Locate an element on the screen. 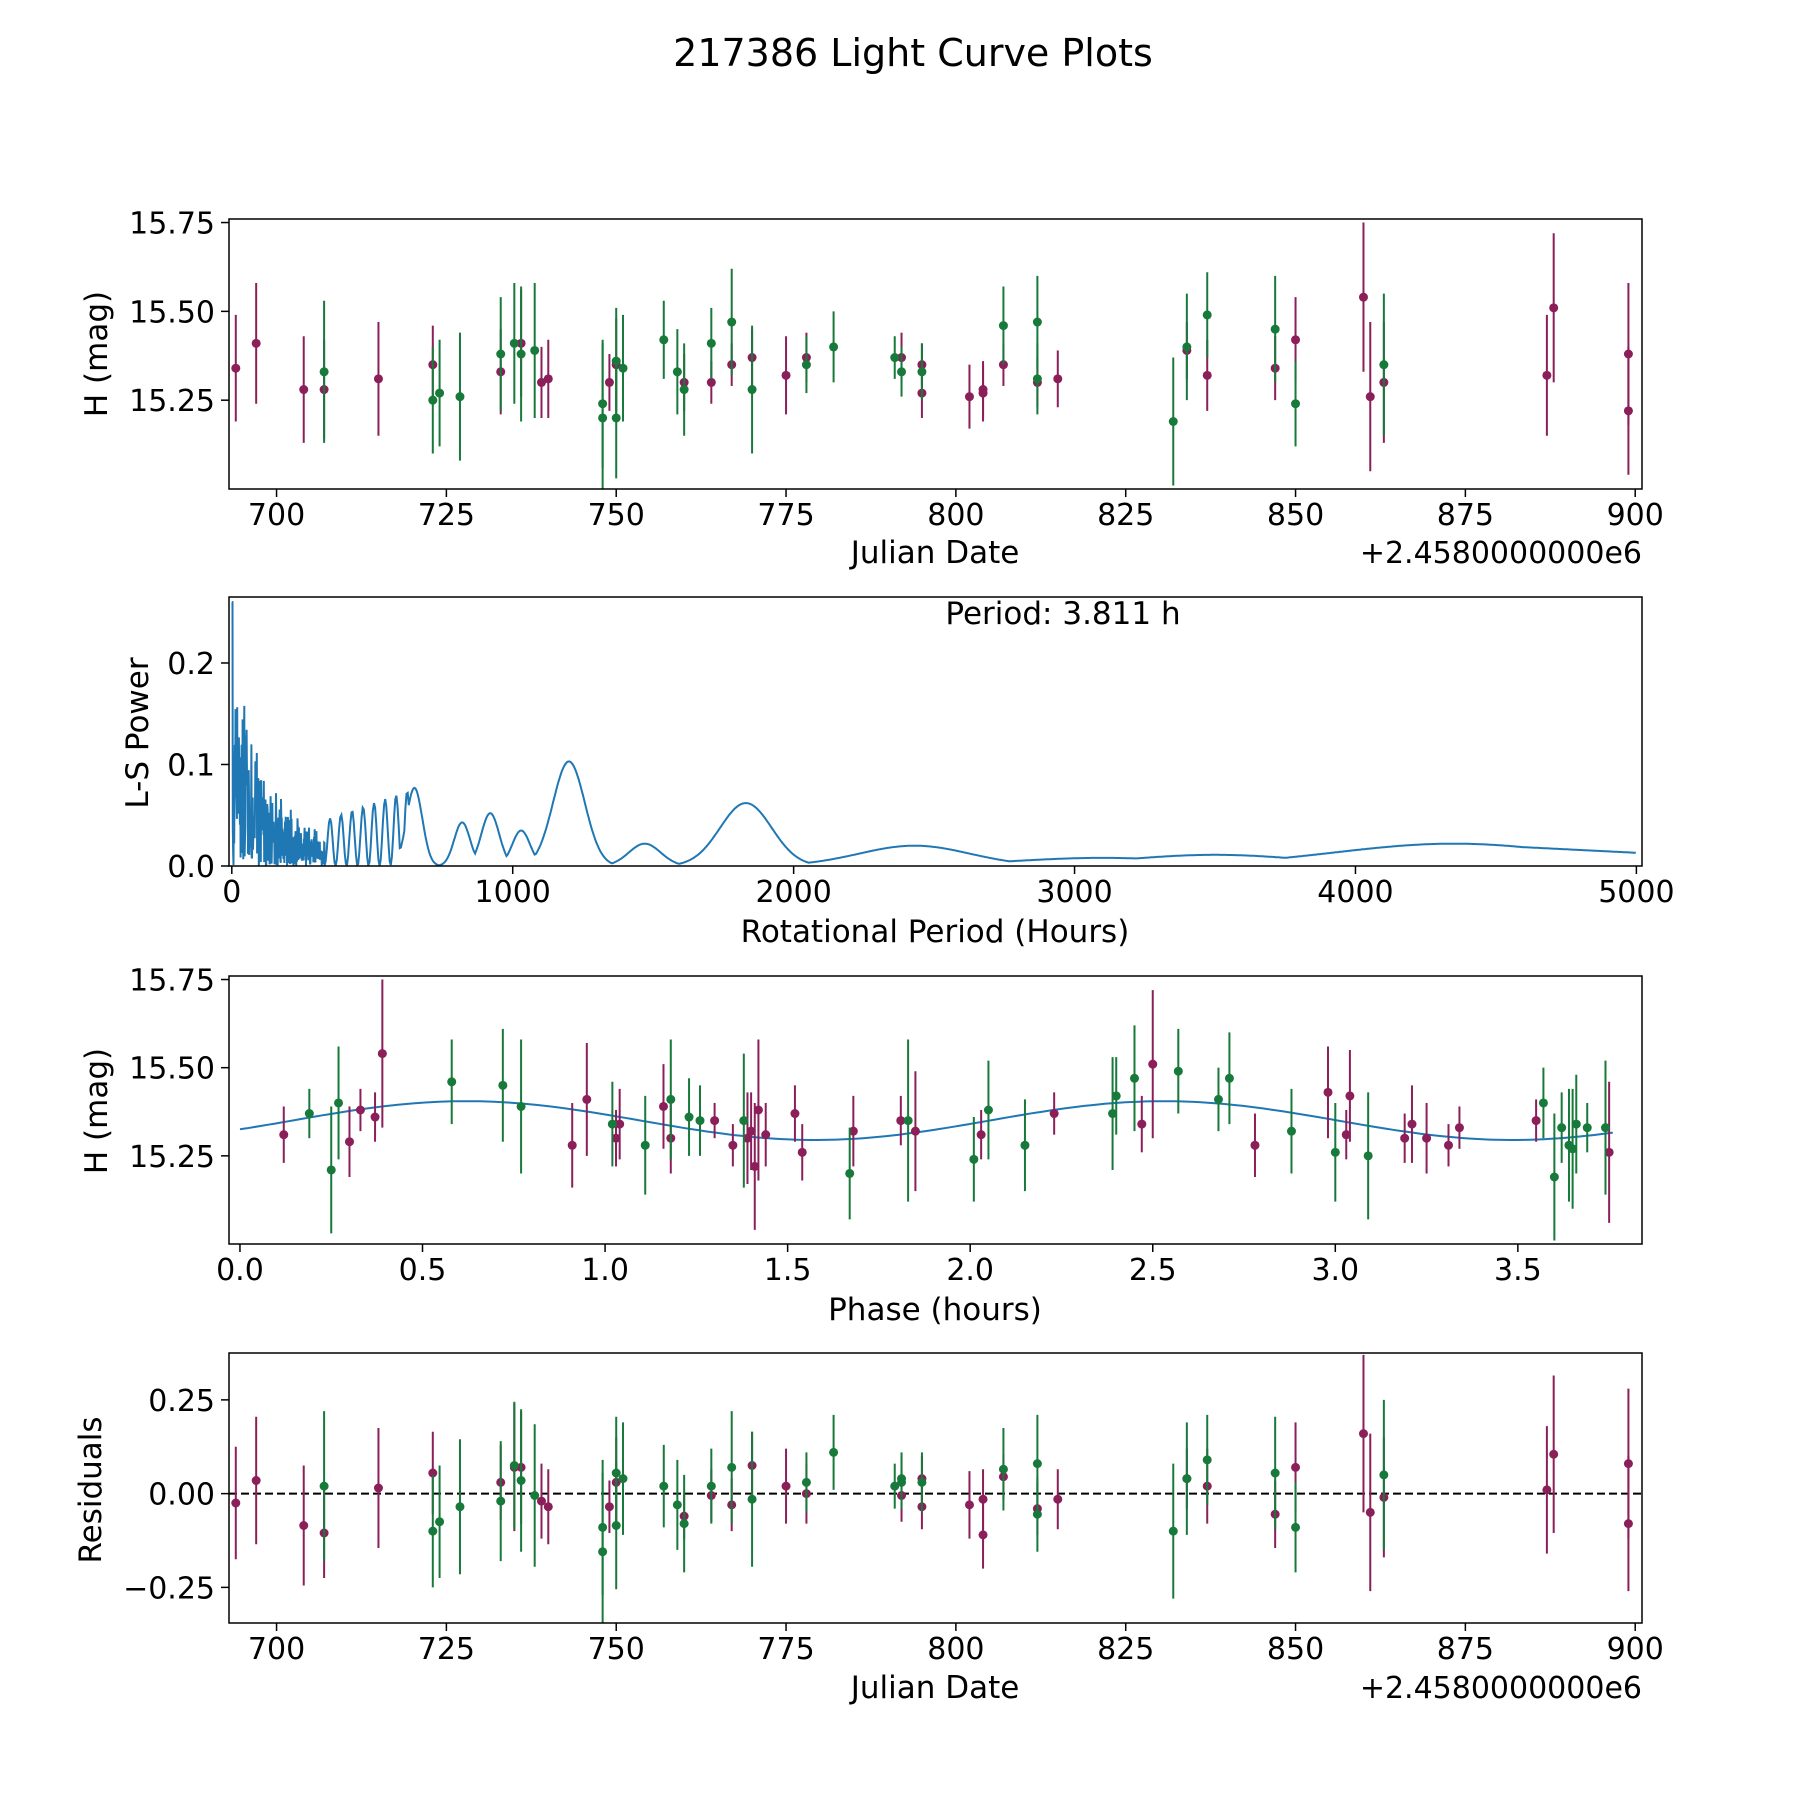 Image resolution: width=1800 pixels, height=1800 pixels. phase-xlabel: Phase (hours) is located at coordinates (935, 1310).